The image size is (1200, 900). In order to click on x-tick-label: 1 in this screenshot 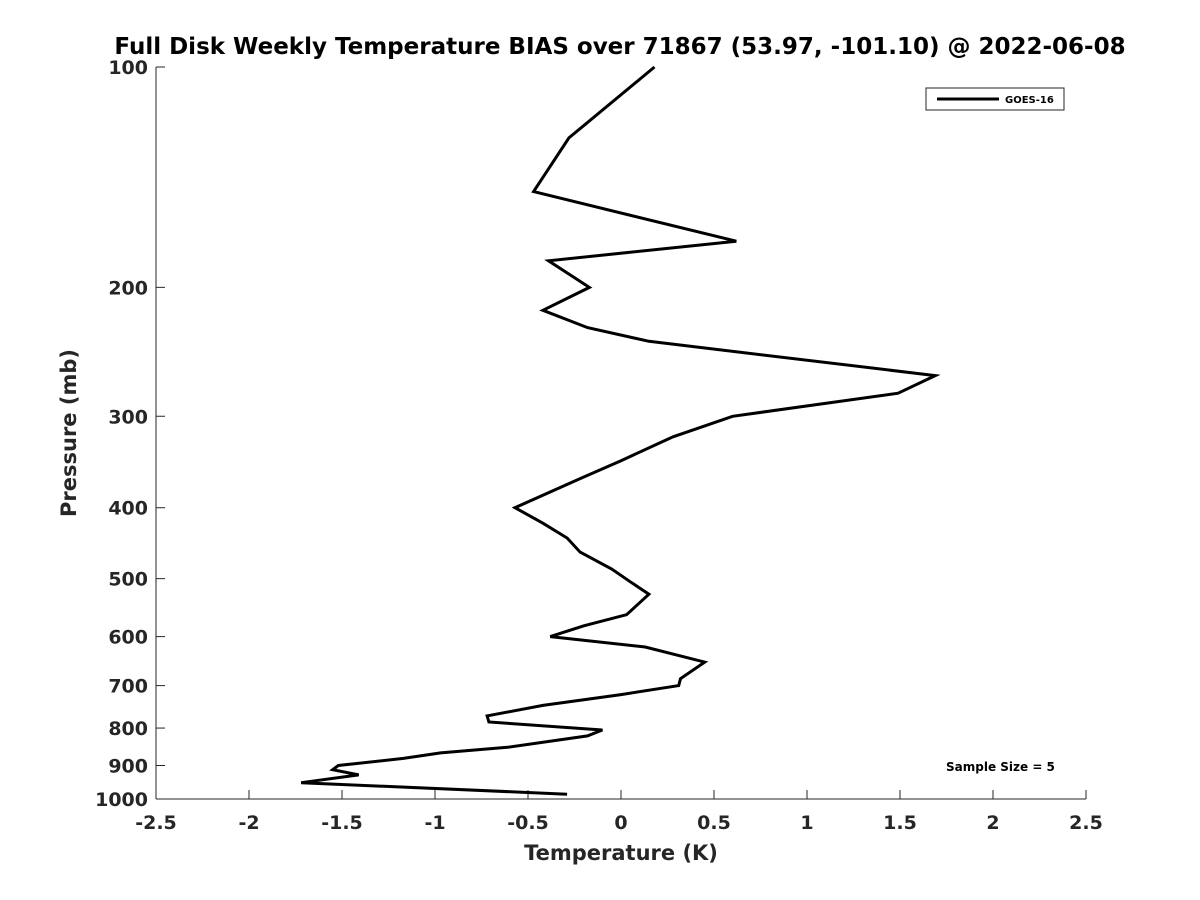, I will do `click(806, 823)`.